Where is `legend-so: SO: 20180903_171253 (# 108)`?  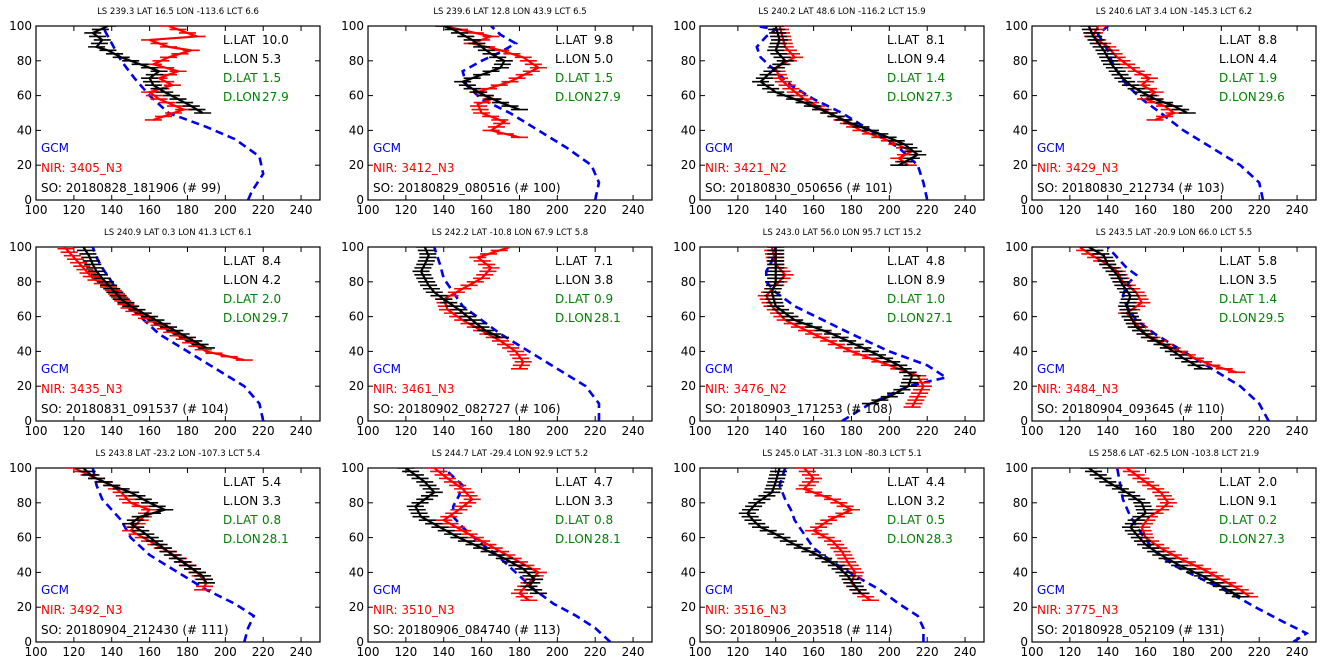 legend-so: SO: 20180903_171253 (# 108) is located at coordinates (799, 409).